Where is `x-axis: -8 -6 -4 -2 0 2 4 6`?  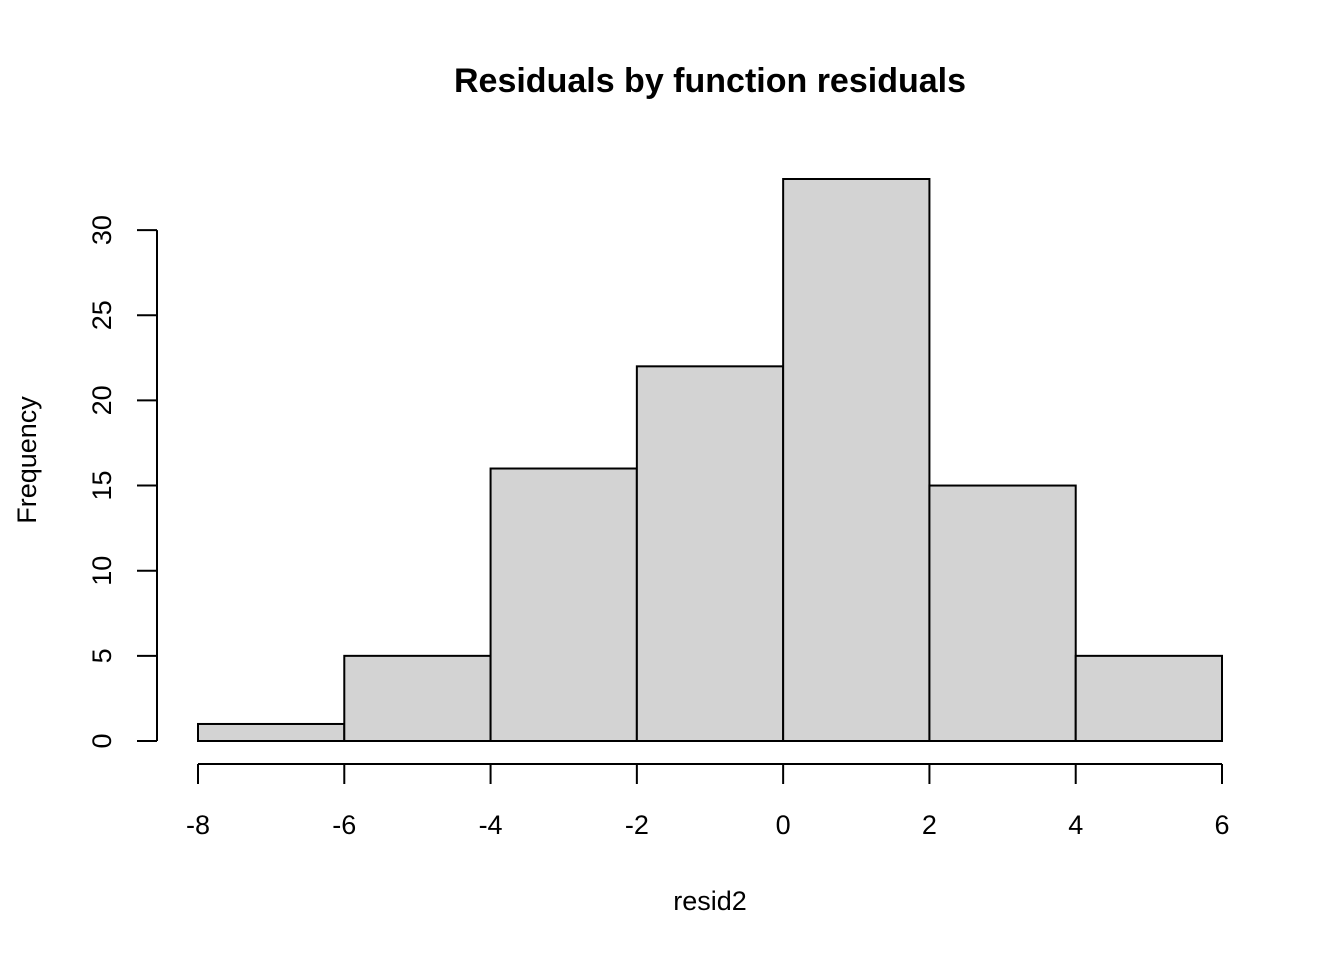
x-axis: -8 -6 -4 -2 0 2 4 6 is located at coordinates (708, 801).